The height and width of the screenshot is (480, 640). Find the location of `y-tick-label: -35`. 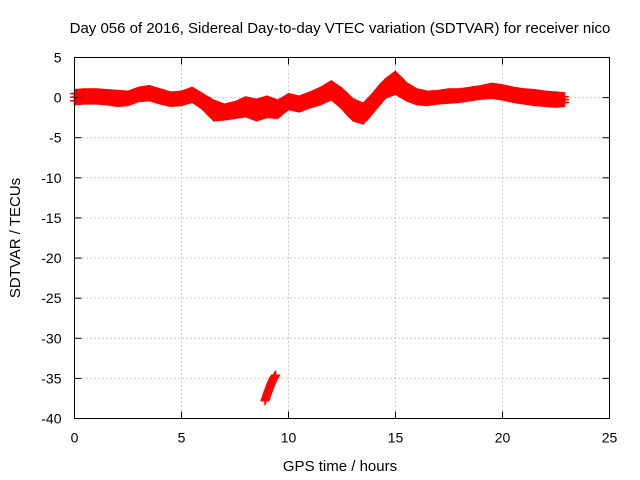

y-tick-label: -35 is located at coordinates (51, 378).